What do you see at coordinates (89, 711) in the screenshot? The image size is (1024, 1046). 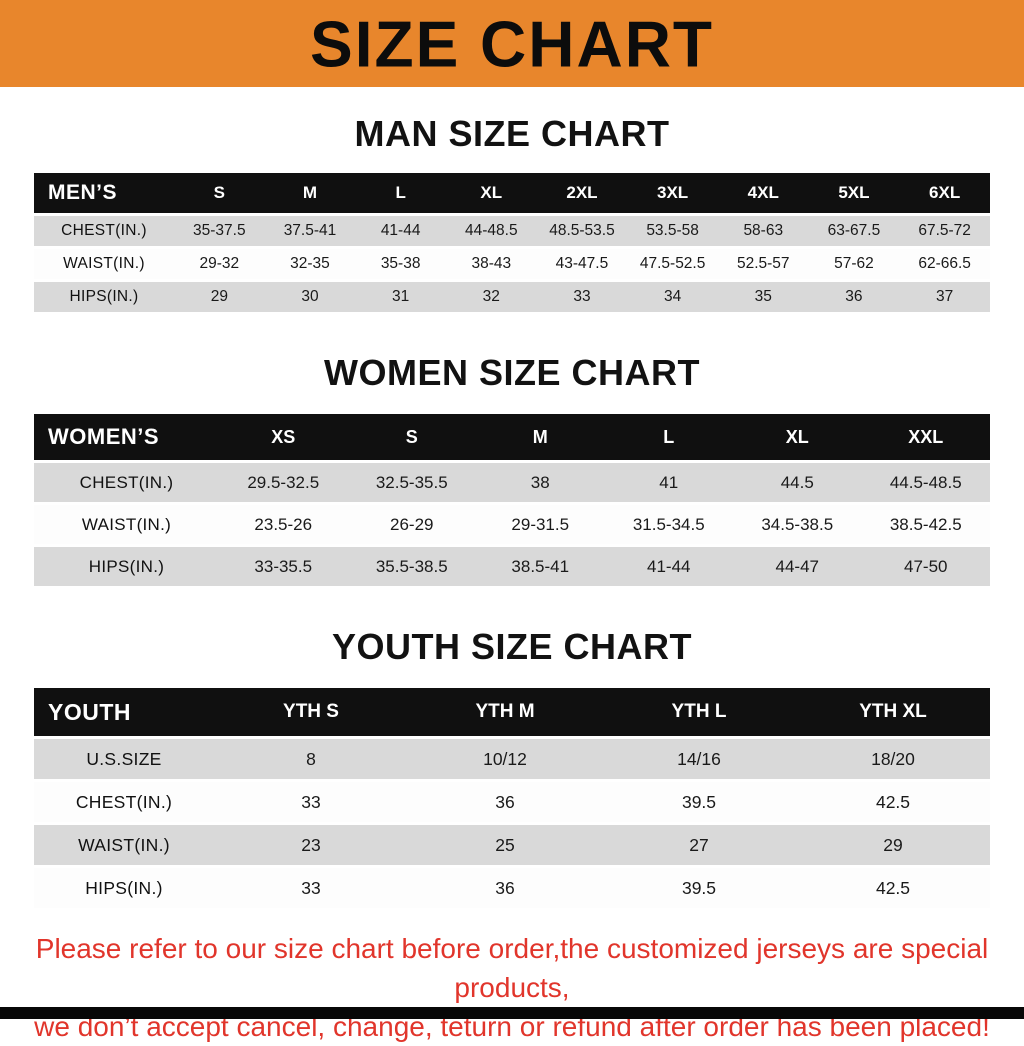 I see `corner-label: YOUTH` at bounding box center [89, 711].